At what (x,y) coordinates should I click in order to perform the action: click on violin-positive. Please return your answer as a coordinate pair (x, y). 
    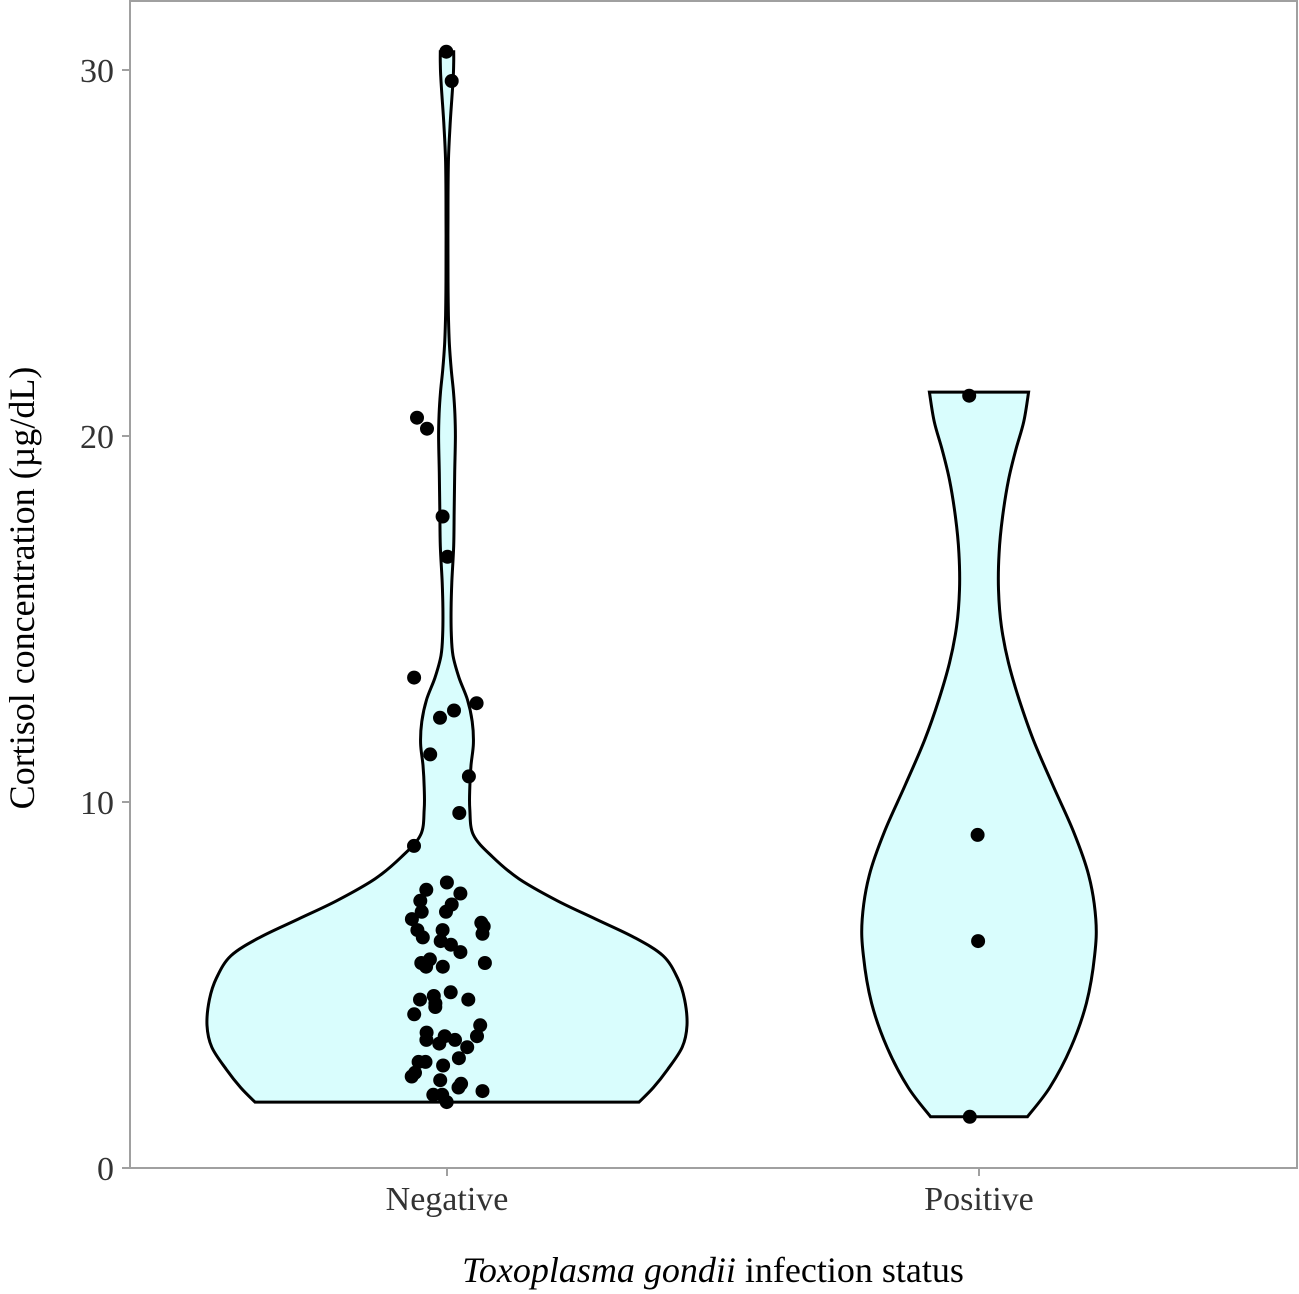
    Looking at the image, I should click on (979, 754).